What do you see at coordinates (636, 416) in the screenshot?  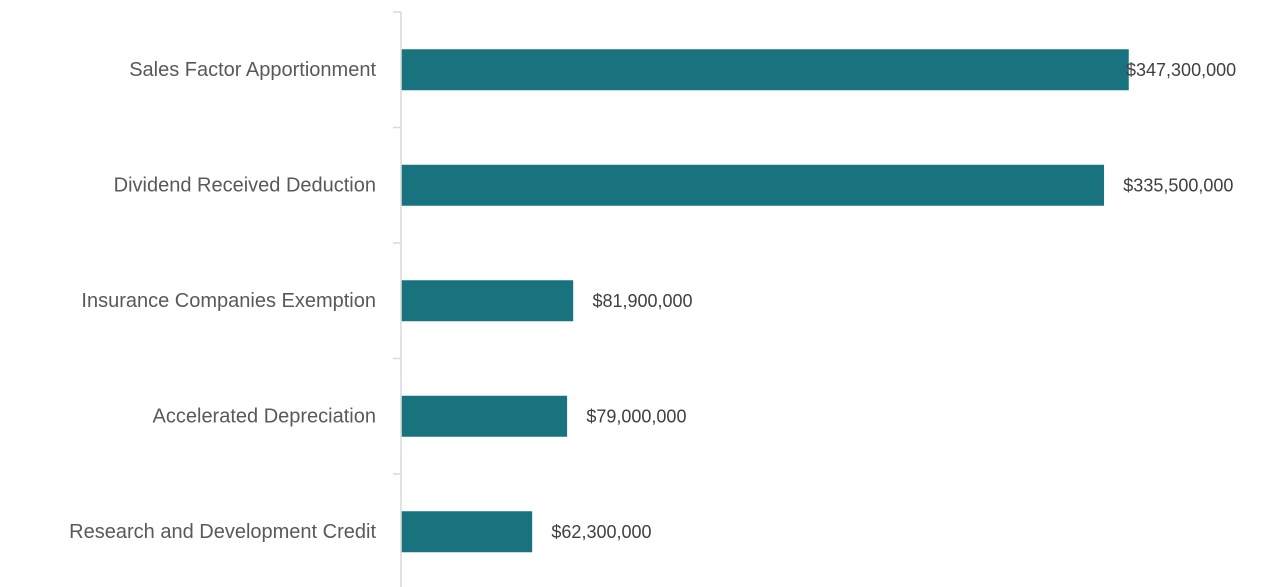 I see `data-label: $79,000,000` at bounding box center [636, 416].